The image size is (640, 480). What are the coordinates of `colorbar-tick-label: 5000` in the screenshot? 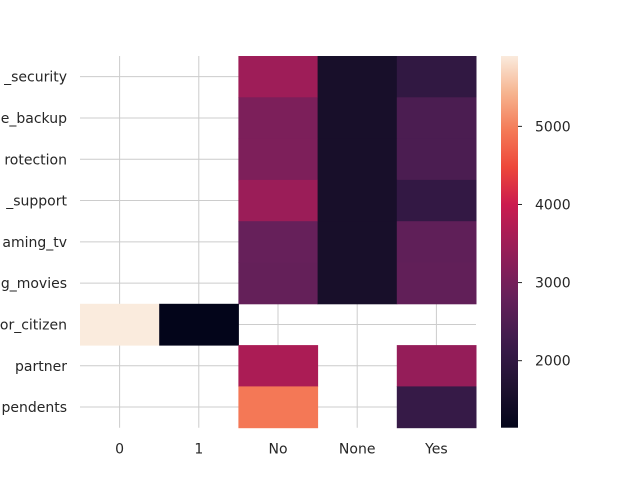 It's located at (553, 127).